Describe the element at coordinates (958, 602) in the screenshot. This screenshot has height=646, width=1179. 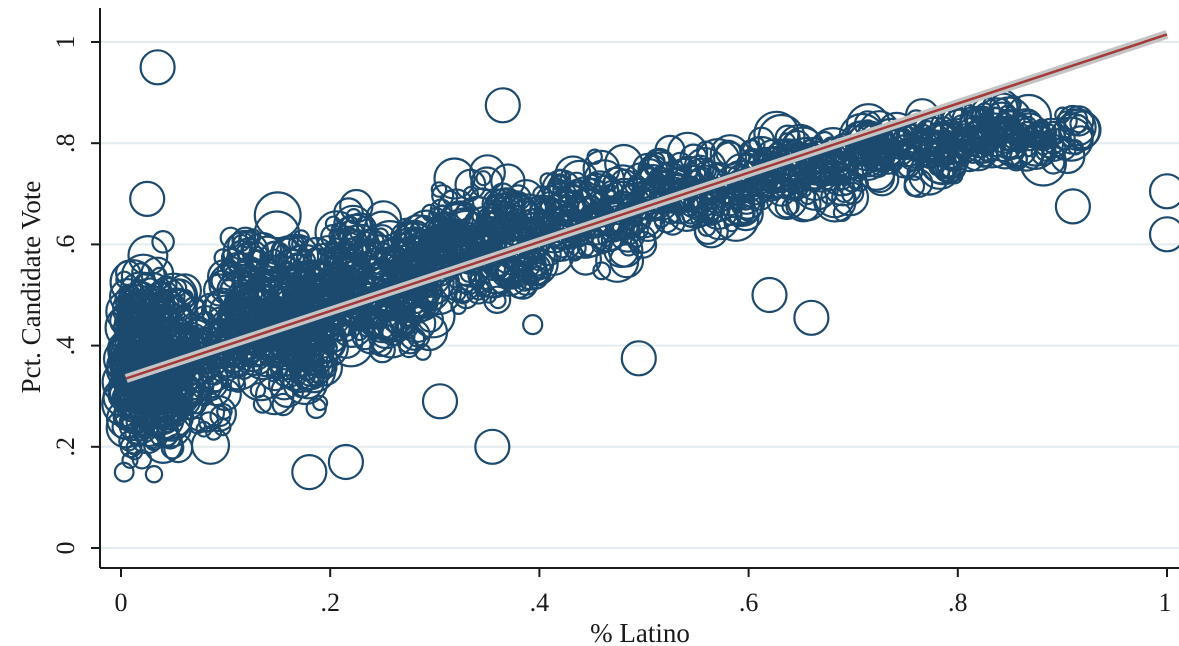
I see `x-tick-label-4: .8` at that location.